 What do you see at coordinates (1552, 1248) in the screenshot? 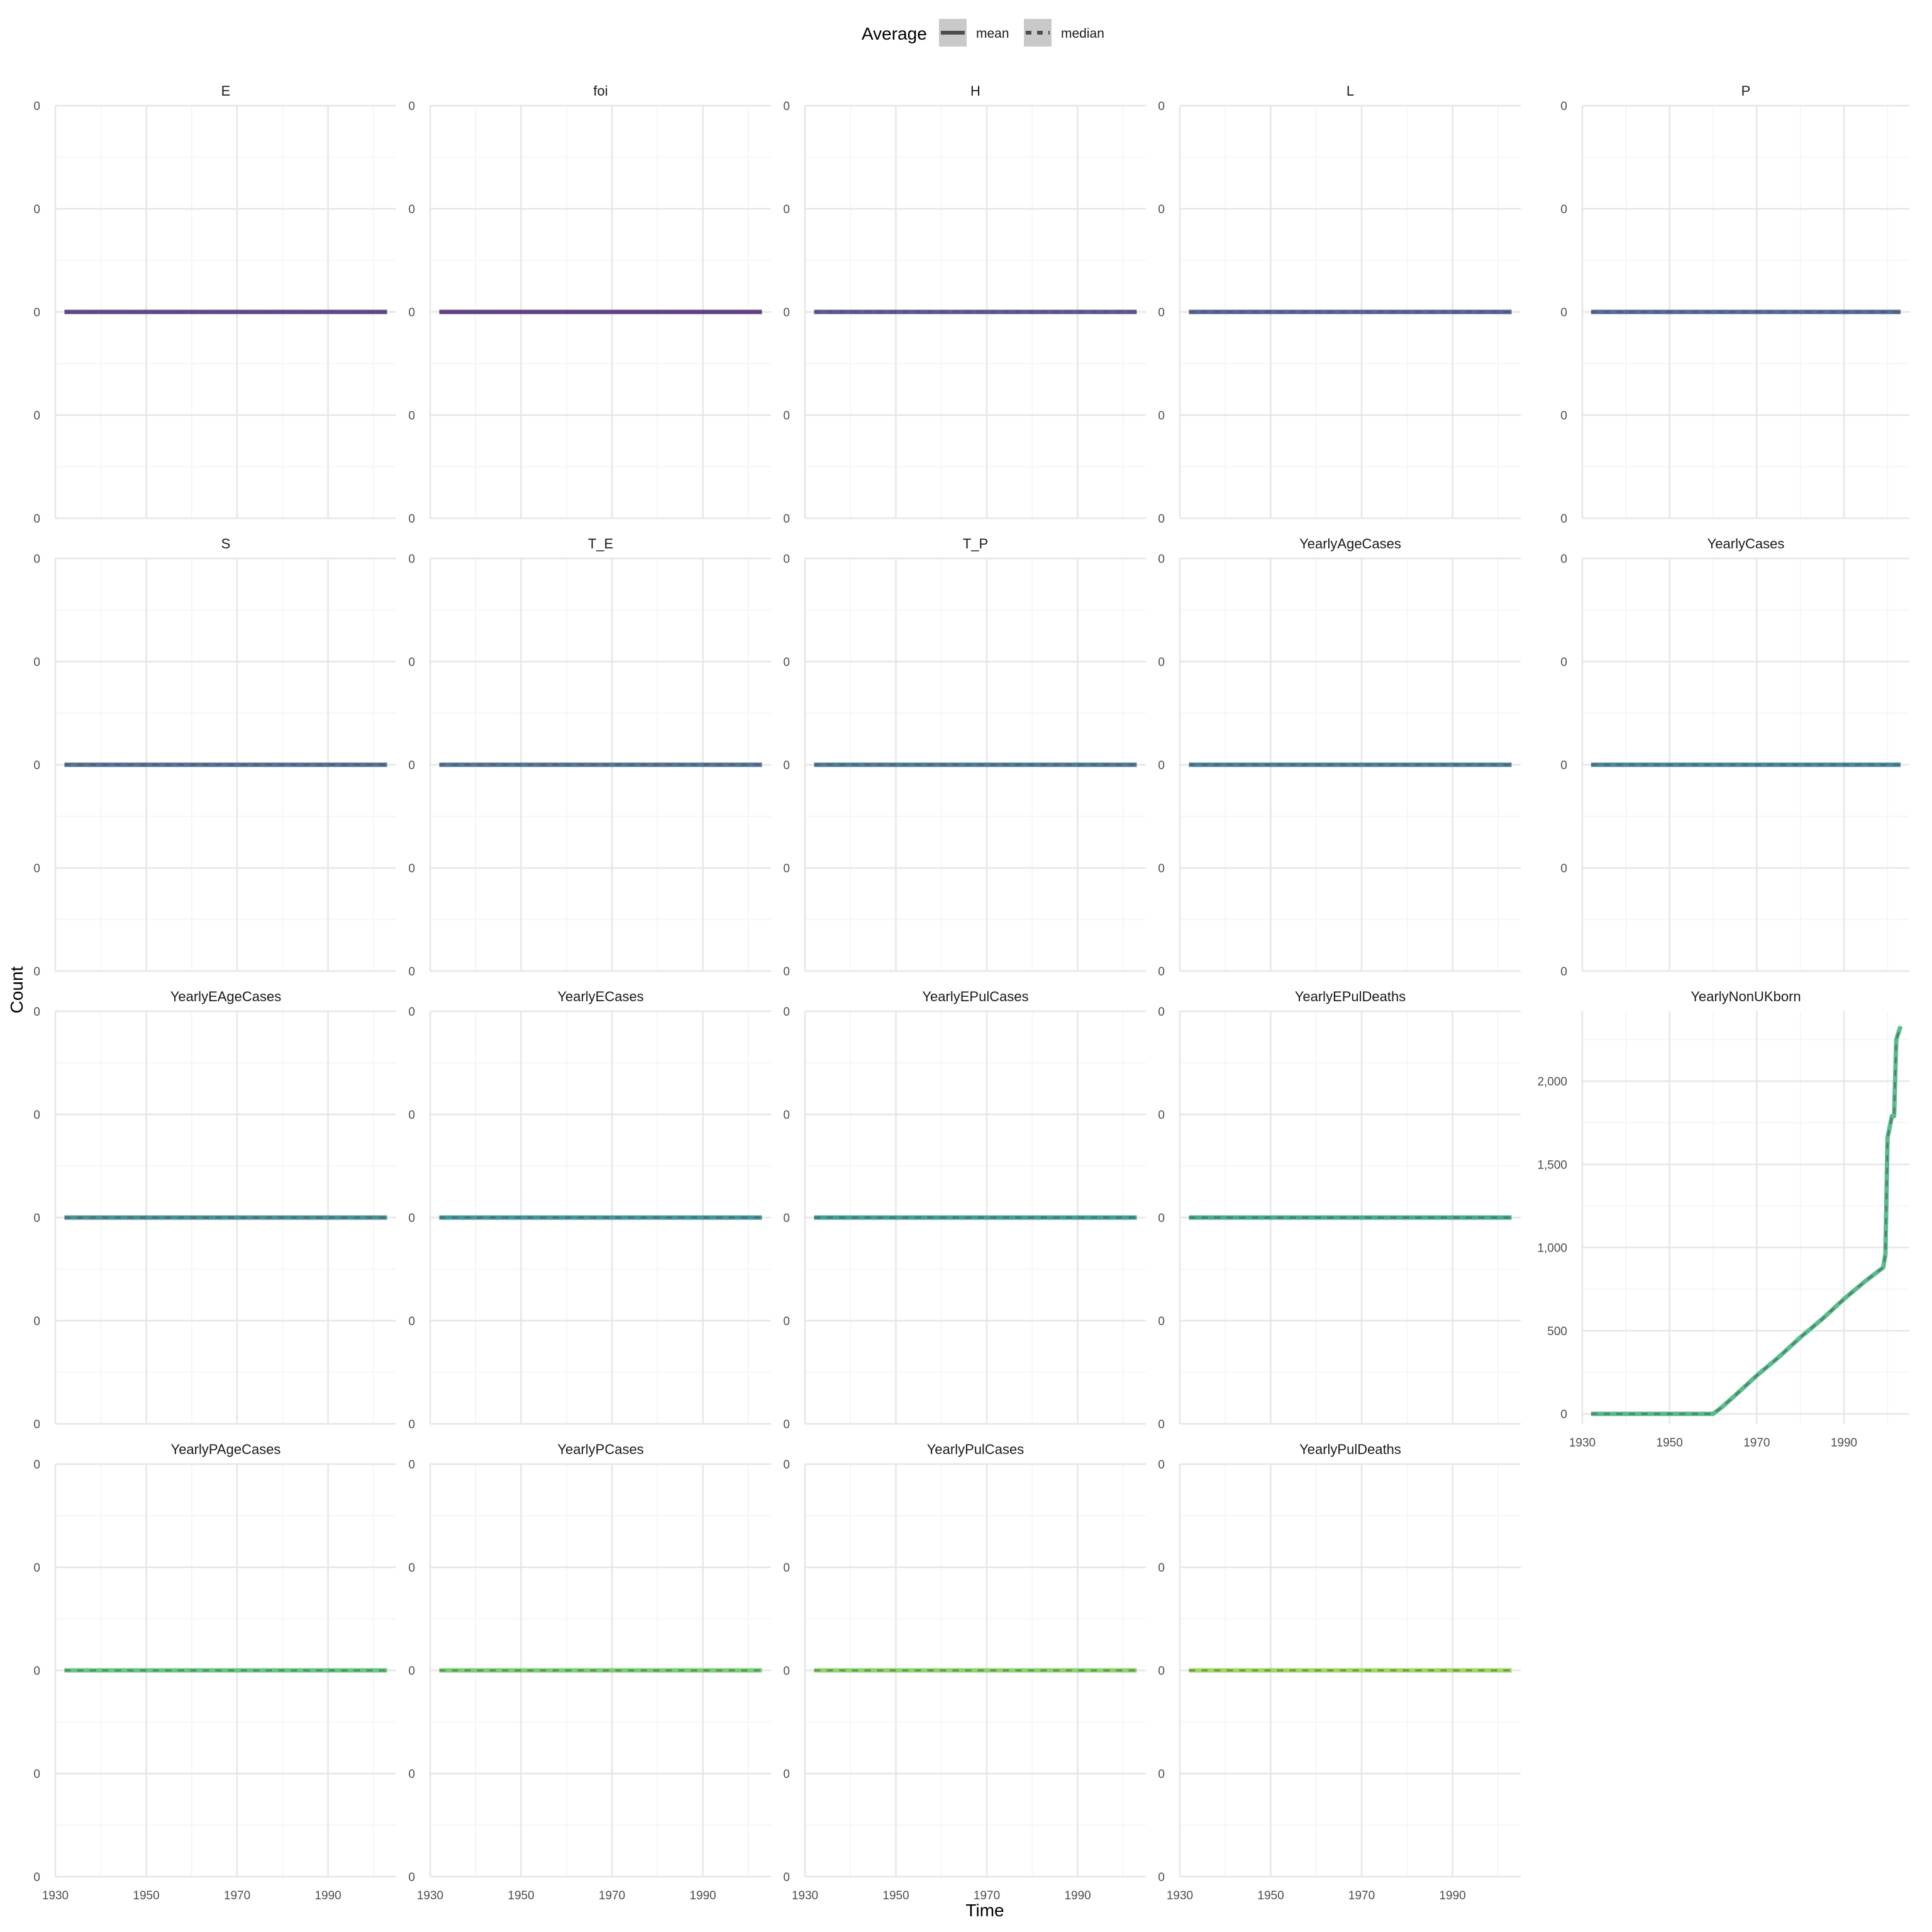
I see `y-tick-label: 1,000` at bounding box center [1552, 1248].